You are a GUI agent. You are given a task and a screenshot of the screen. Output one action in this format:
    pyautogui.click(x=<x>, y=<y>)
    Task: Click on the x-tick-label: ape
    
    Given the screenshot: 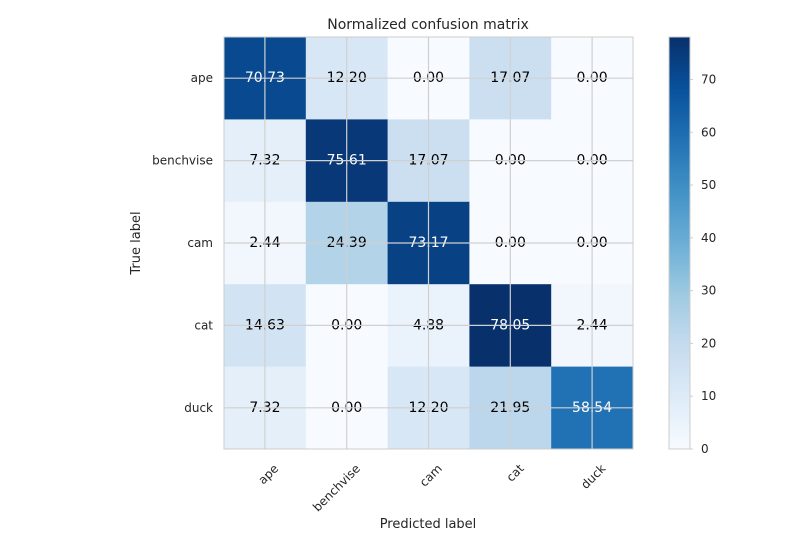 What is the action you would take?
    pyautogui.click(x=269, y=474)
    